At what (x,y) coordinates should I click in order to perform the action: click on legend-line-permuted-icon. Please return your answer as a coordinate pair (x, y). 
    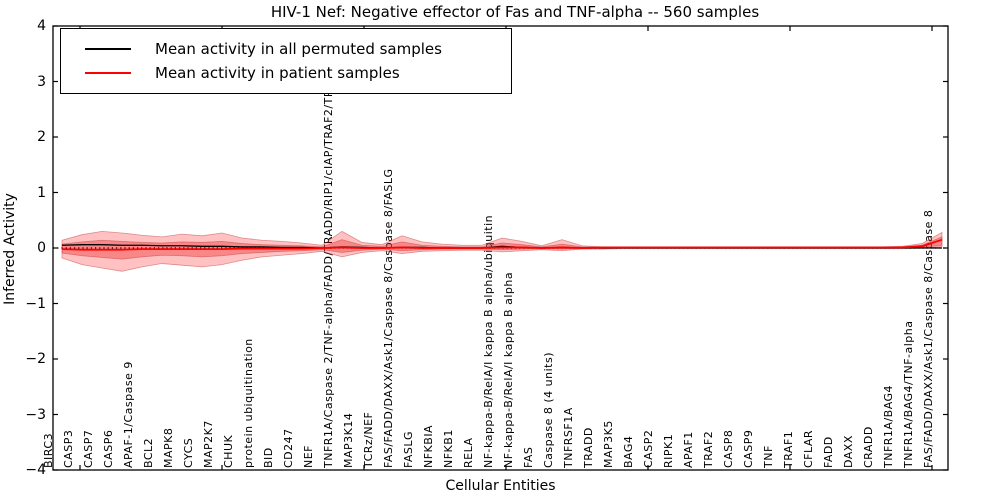
    Looking at the image, I should click on (108, 49).